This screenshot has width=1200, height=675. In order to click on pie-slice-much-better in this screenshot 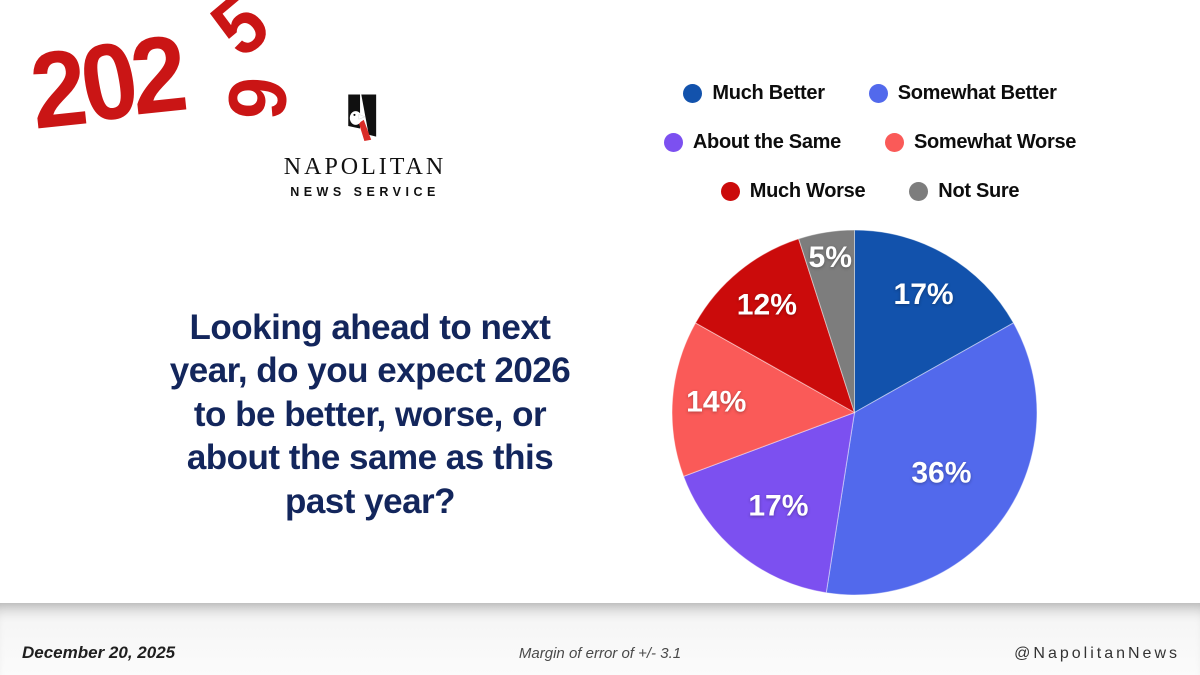, I will do `click(934, 321)`.